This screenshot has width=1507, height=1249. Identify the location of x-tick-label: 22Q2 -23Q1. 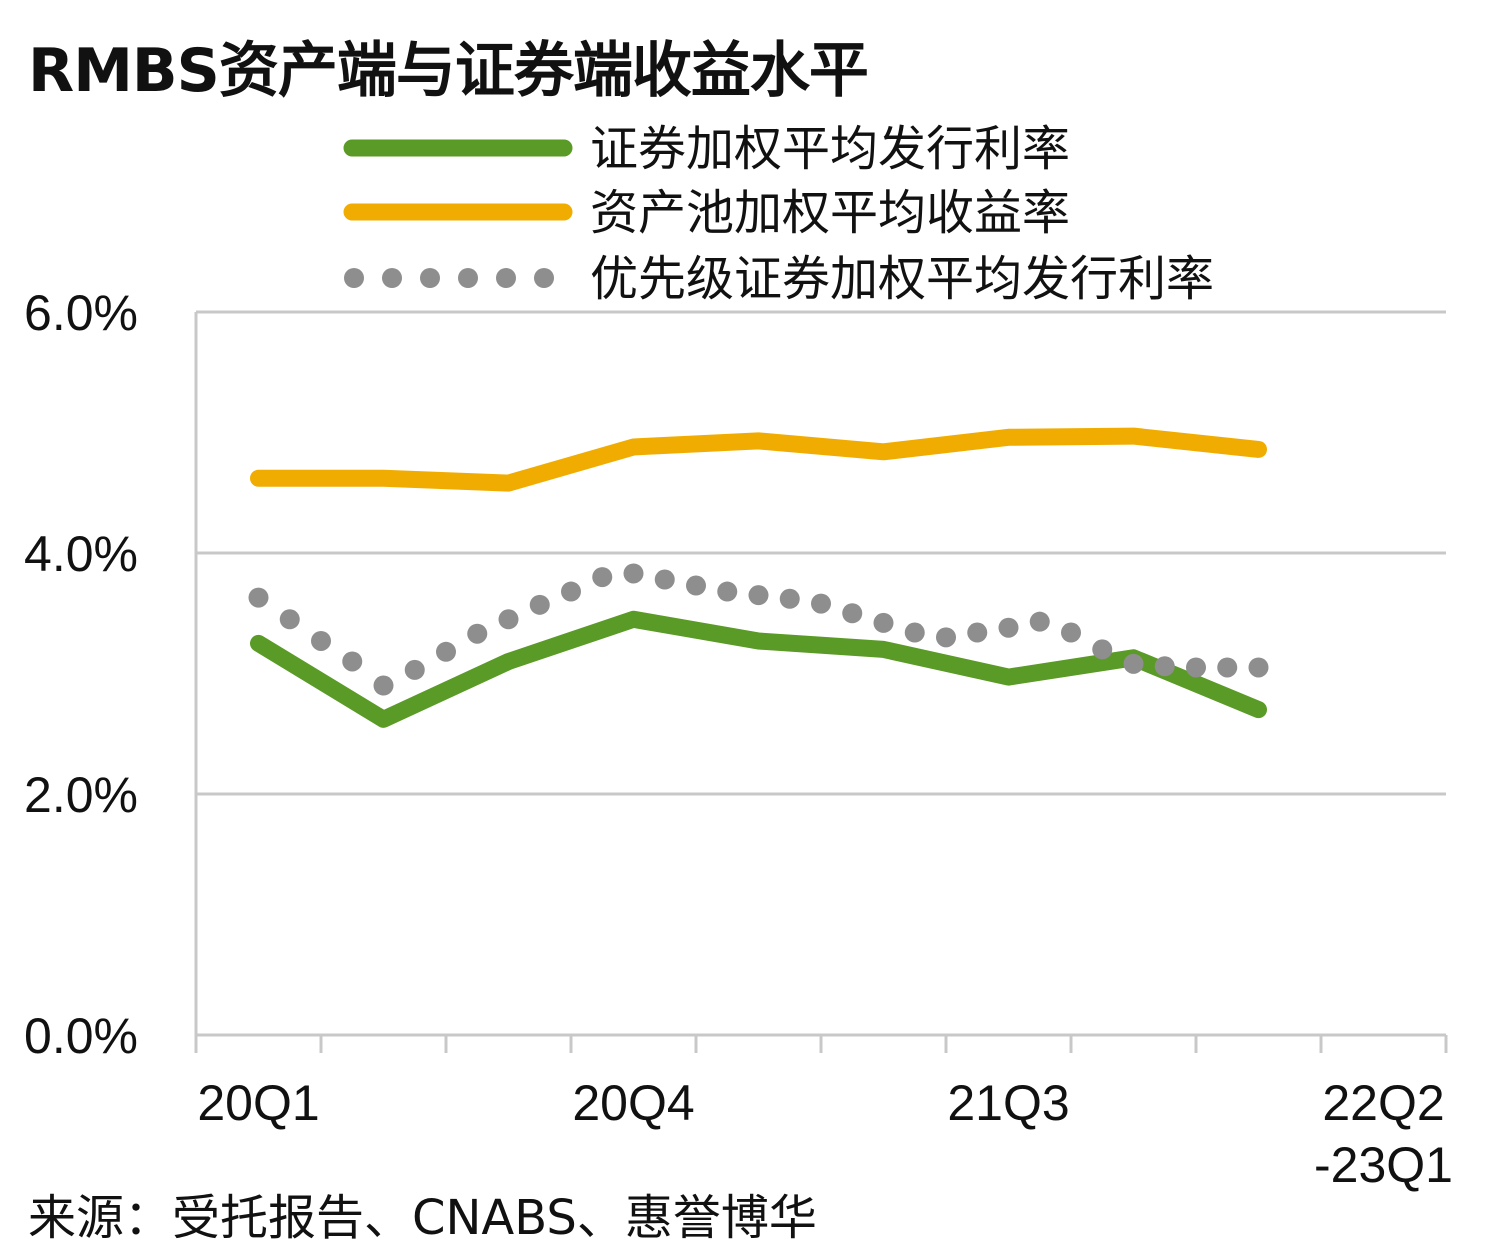
(1383, 1134).